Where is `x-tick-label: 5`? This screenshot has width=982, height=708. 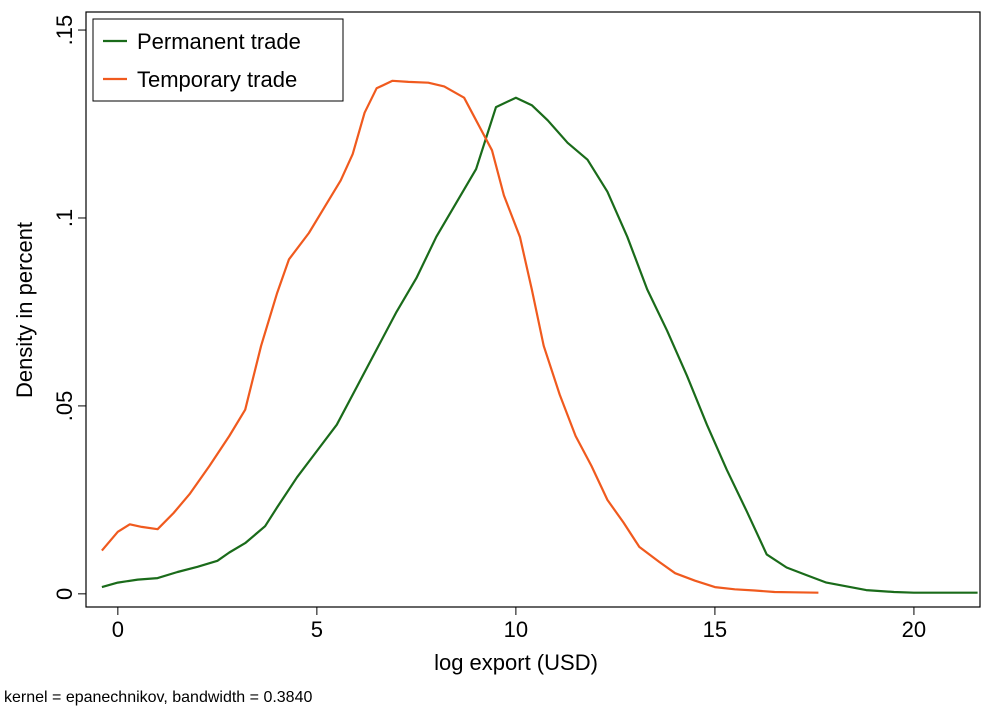
x-tick-label: 5 is located at coordinates (317, 629).